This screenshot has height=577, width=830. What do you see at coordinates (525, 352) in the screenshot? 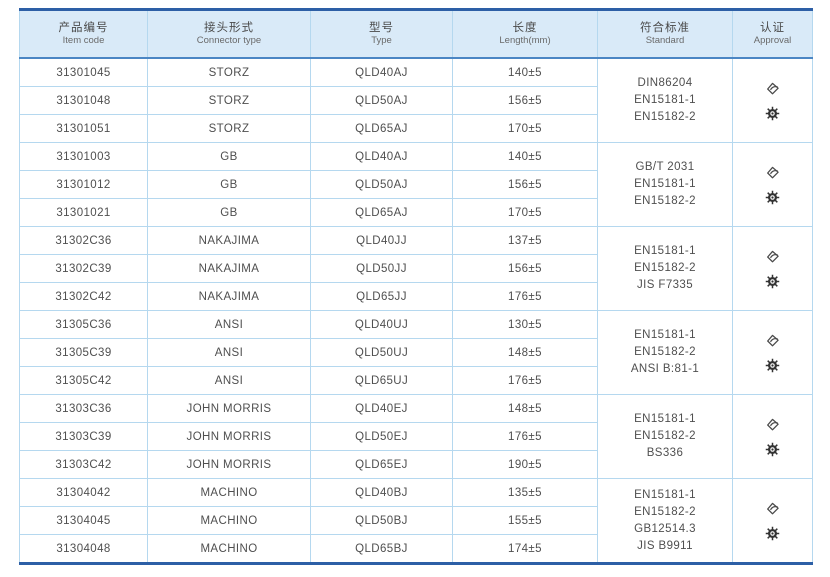
I see `length-cell: 148±5` at bounding box center [525, 352].